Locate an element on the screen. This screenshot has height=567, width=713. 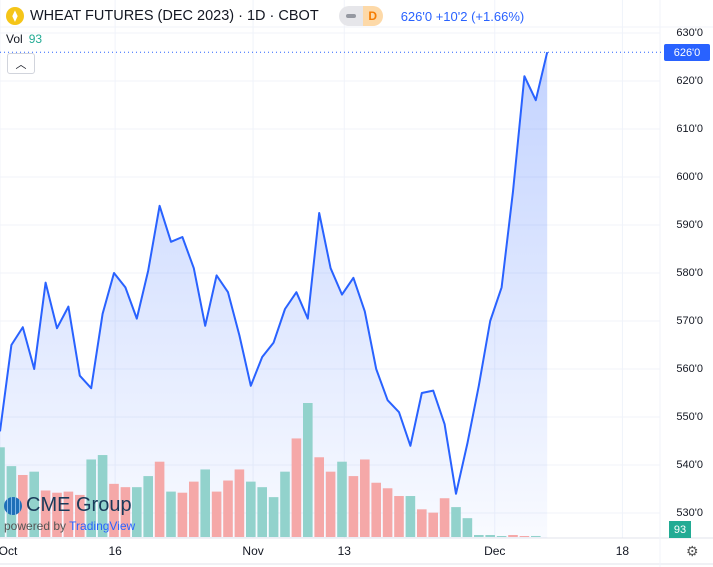
price-tick-label: 620'0 is located at coordinates (689, 81).